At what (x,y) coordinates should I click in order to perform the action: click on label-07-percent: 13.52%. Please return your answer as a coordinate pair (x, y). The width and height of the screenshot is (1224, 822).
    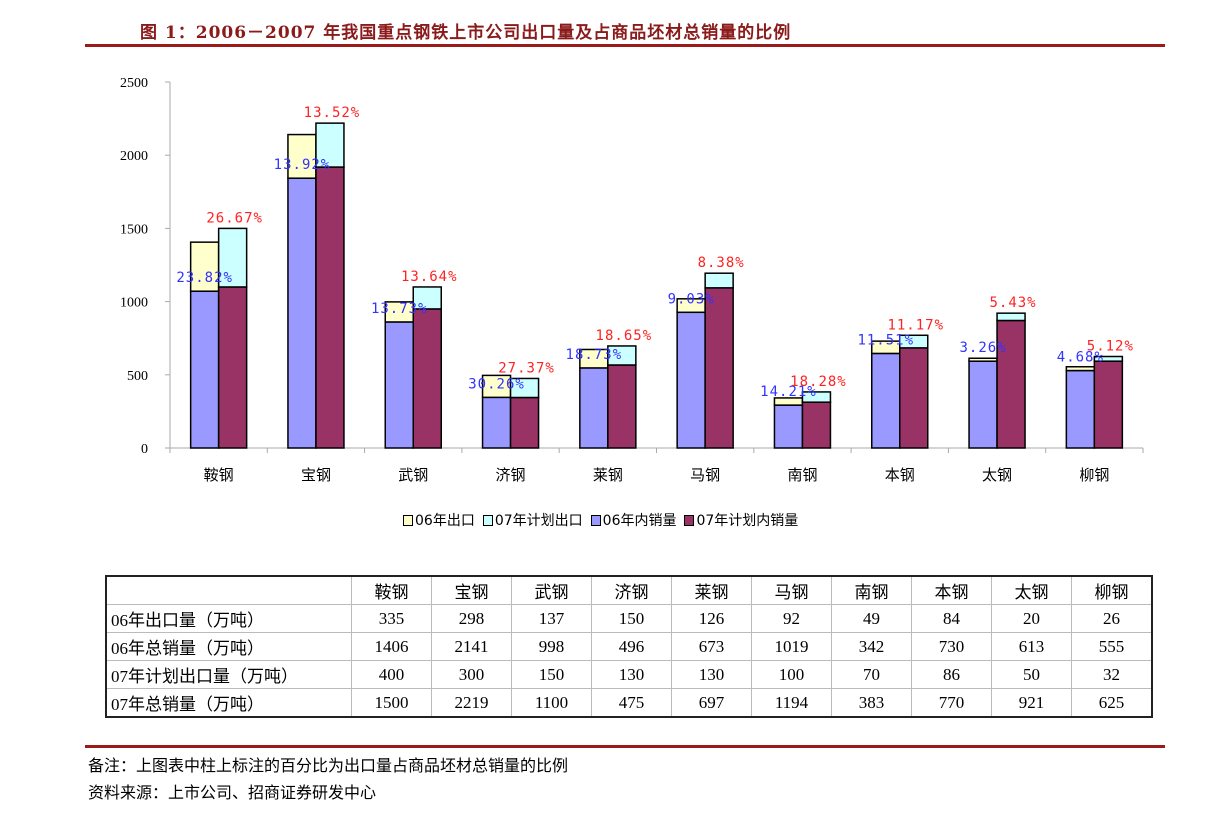
    Looking at the image, I should click on (332, 113).